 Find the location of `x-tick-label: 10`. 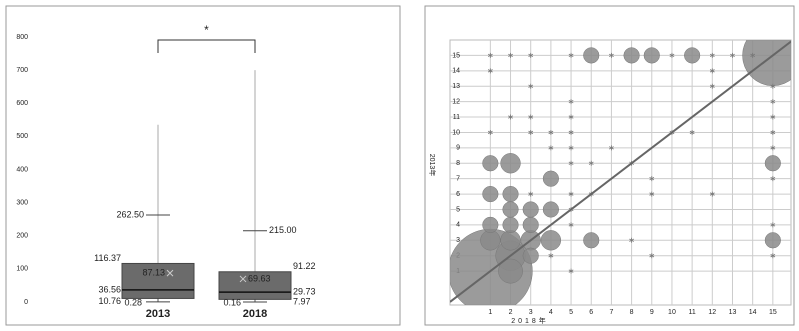

x-tick-label: 10 is located at coordinates (672, 312).